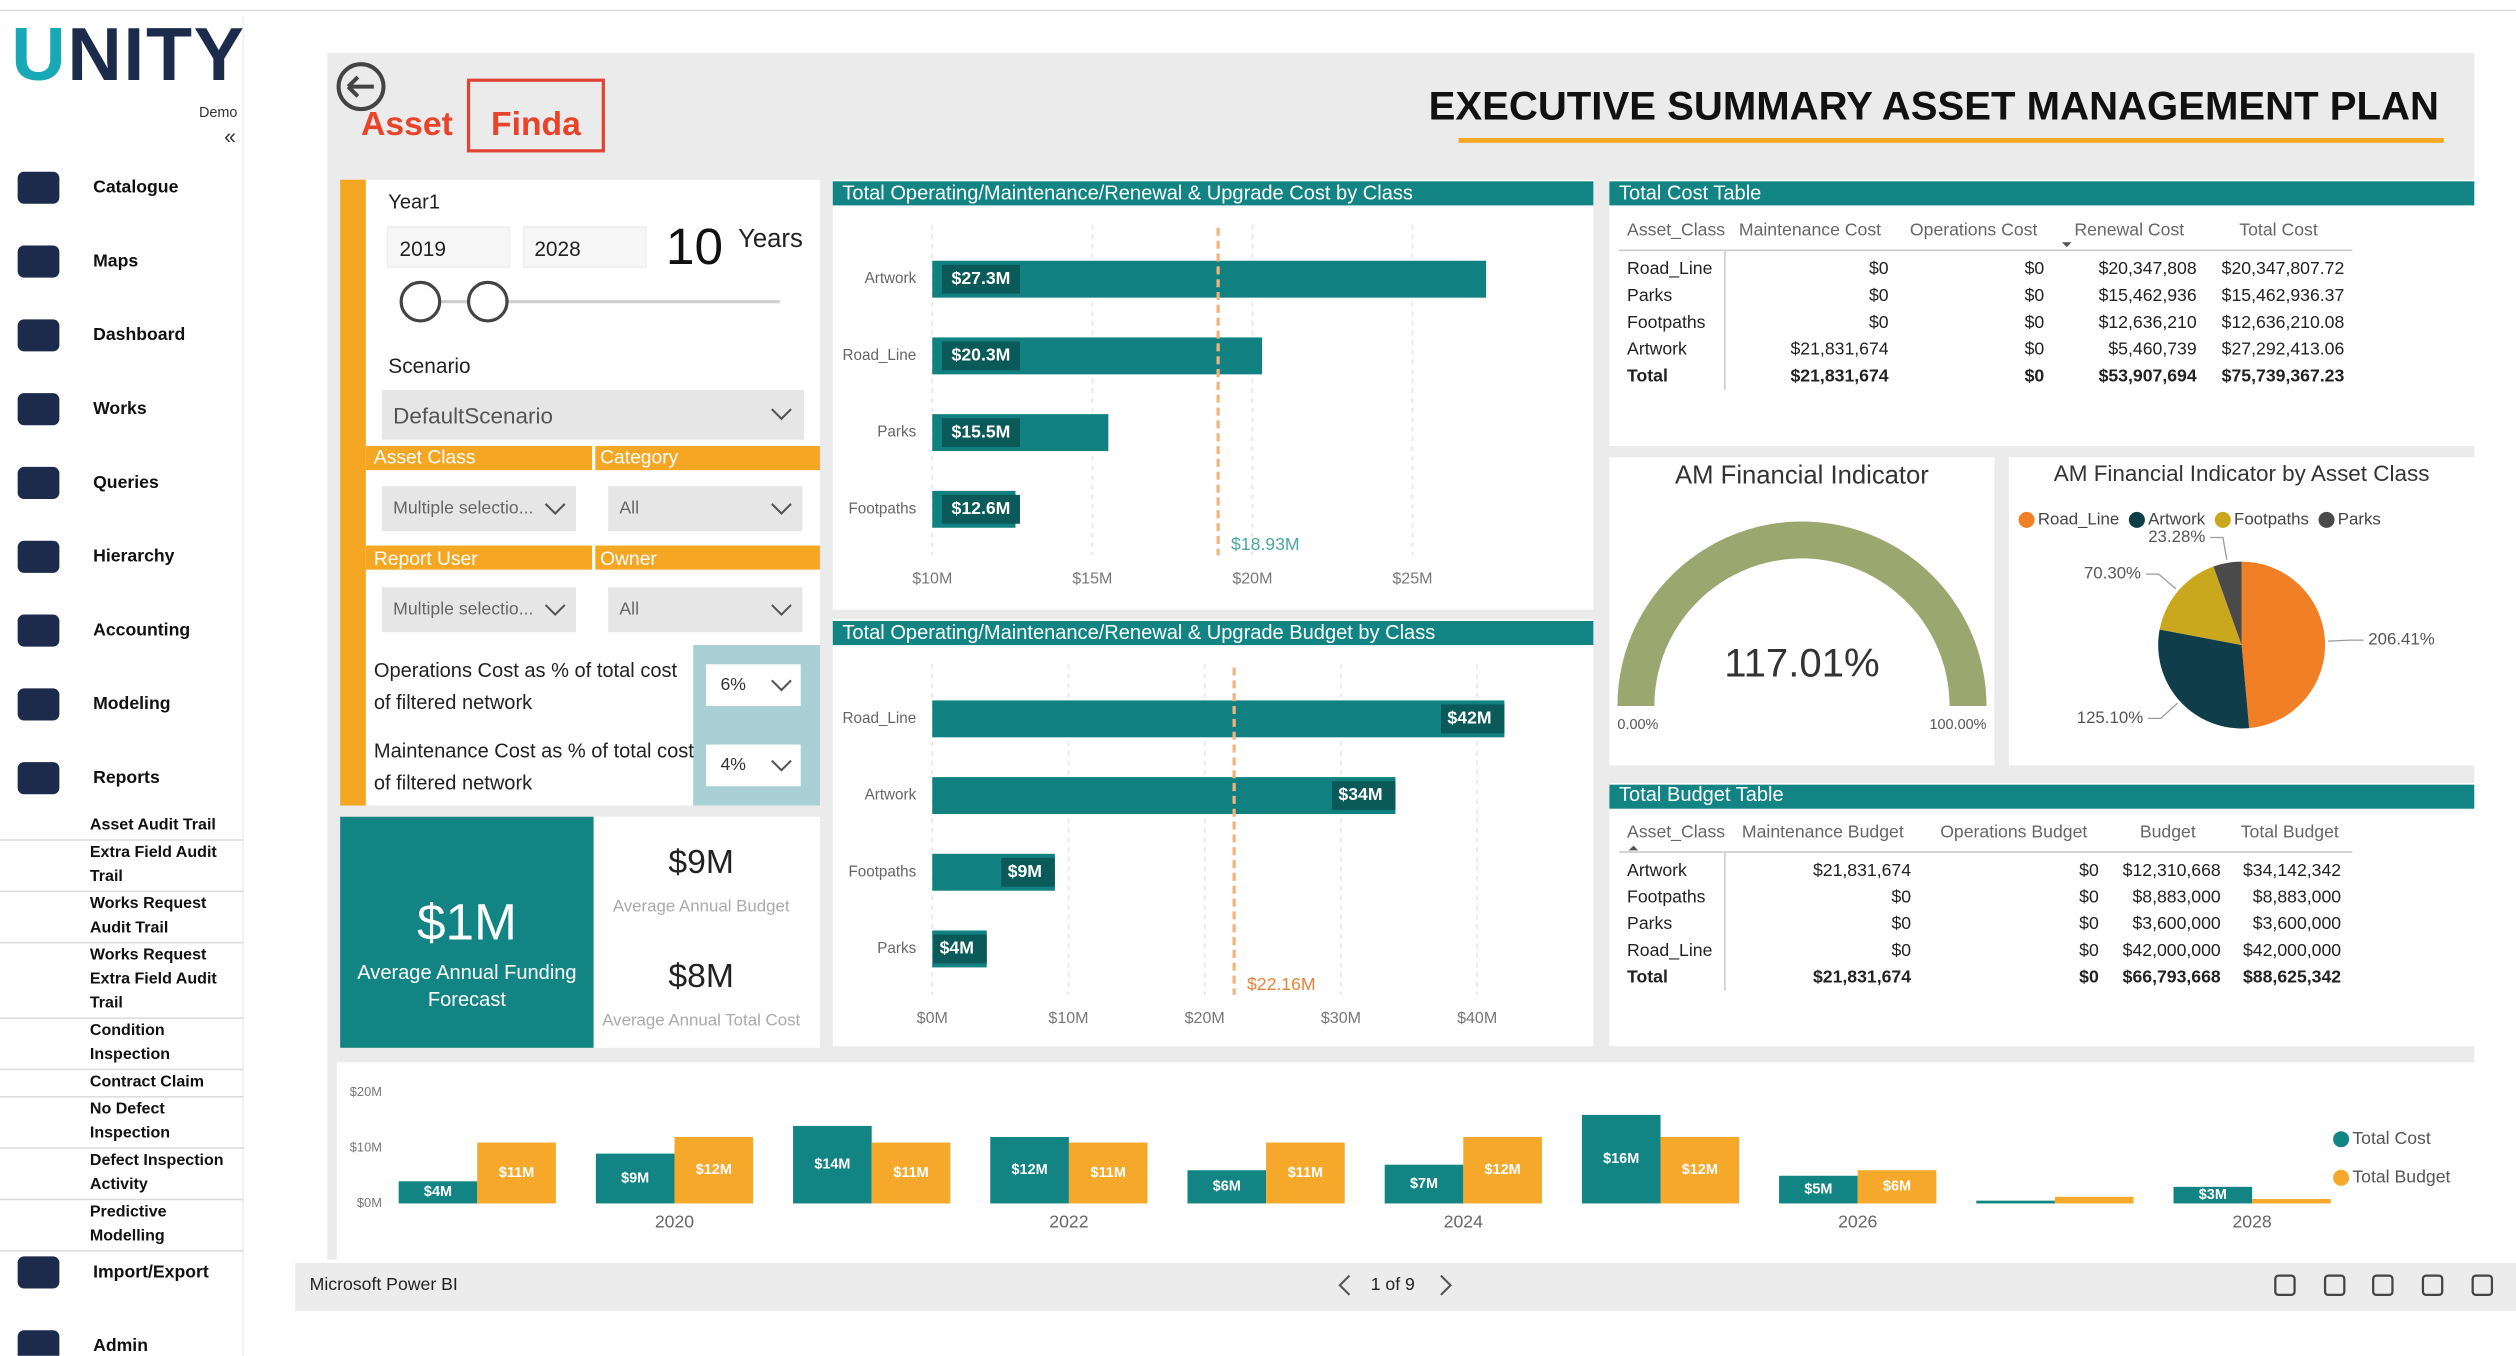  Describe the element at coordinates (422, 248) in the screenshot. I see `year-start: 2019` at that location.